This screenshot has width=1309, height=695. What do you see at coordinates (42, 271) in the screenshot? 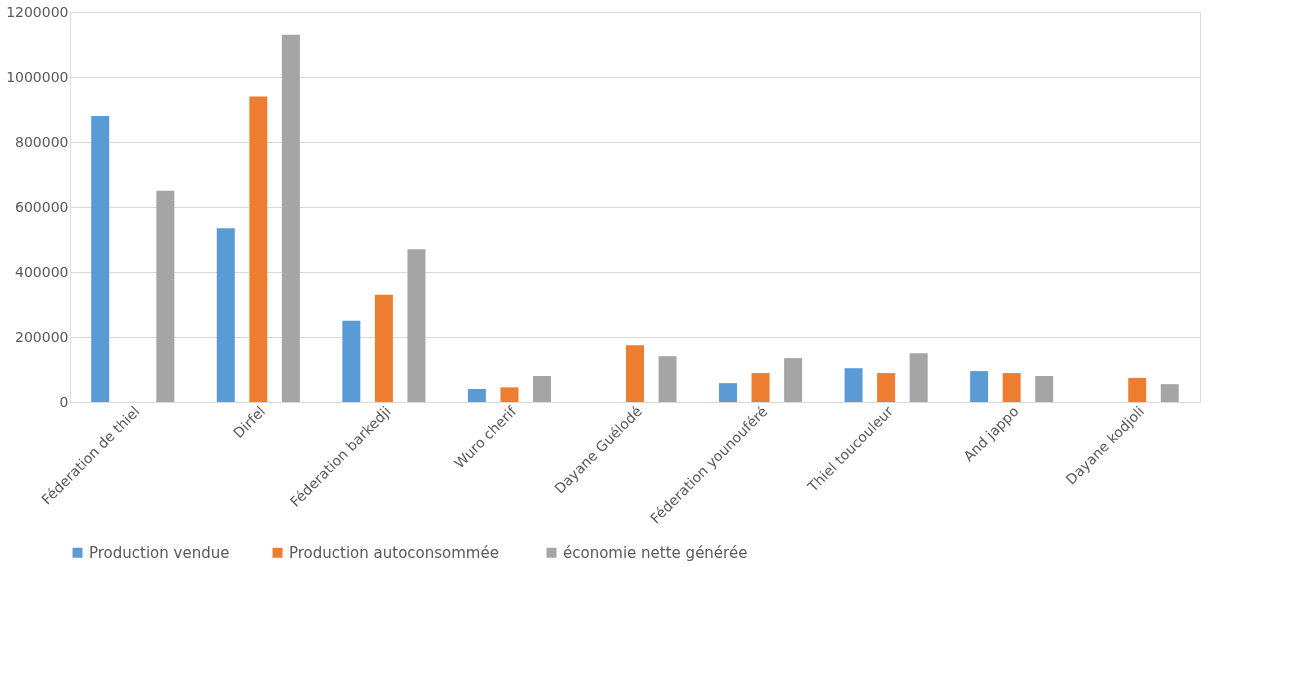
I see `y-tick-label: 400000` at bounding box center [42, 271].